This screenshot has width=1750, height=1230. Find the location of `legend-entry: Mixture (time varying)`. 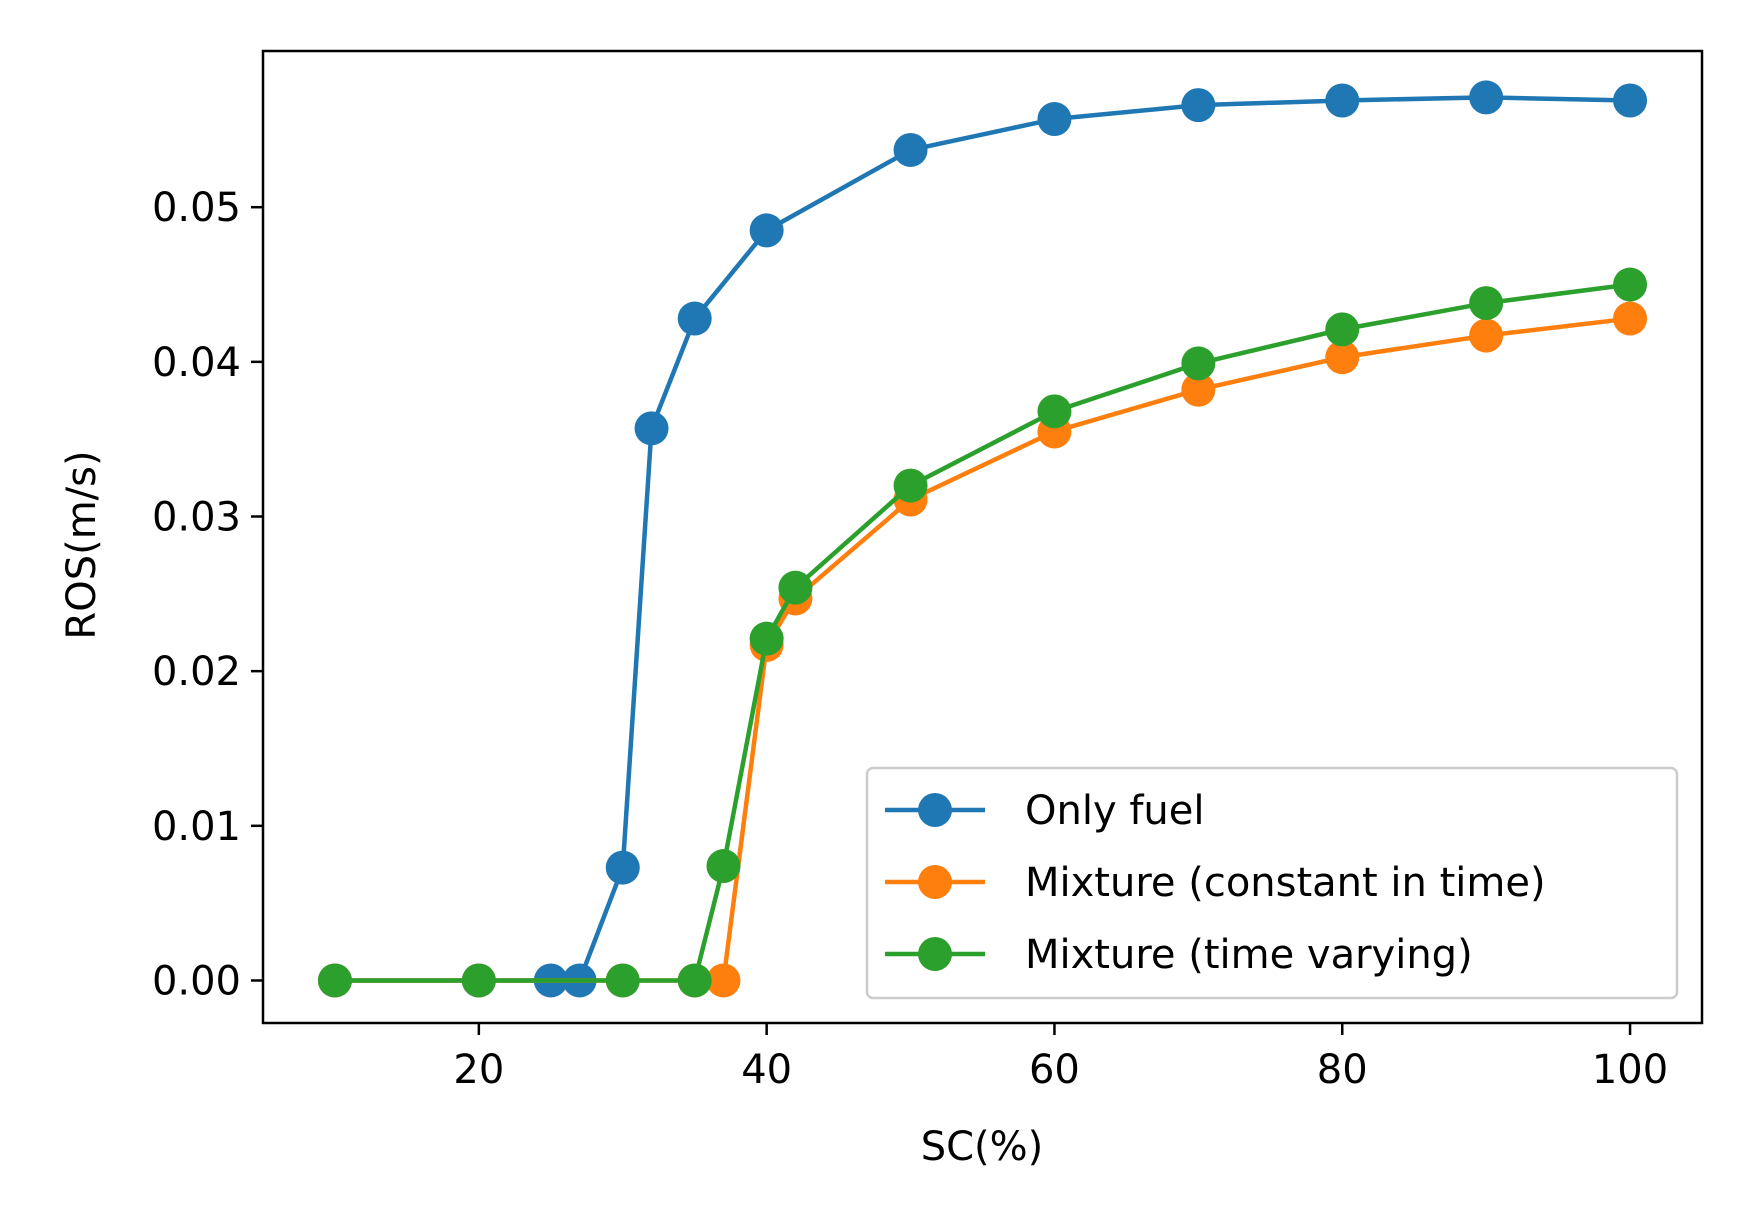

legend-entry: Mixture (time varying) is located at coordinates (1179, 955).